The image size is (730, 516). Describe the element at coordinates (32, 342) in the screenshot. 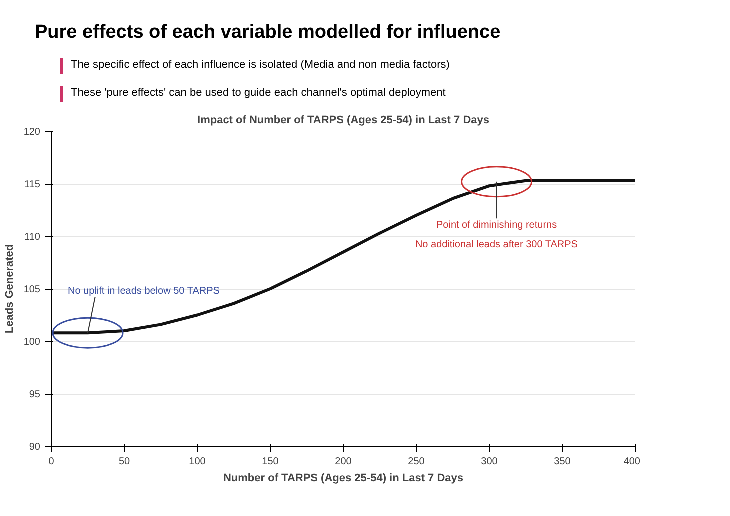

I see `y-tick-label: 100` at that location.